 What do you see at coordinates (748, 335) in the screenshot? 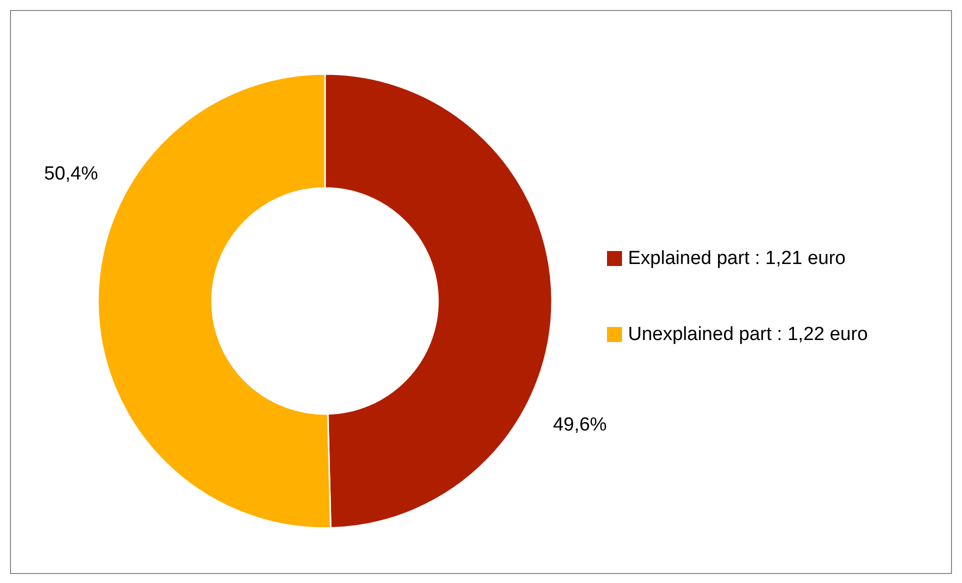
I see `legend-label: Unexplained part : 1,22 euro` at bounding box center [748, 335].